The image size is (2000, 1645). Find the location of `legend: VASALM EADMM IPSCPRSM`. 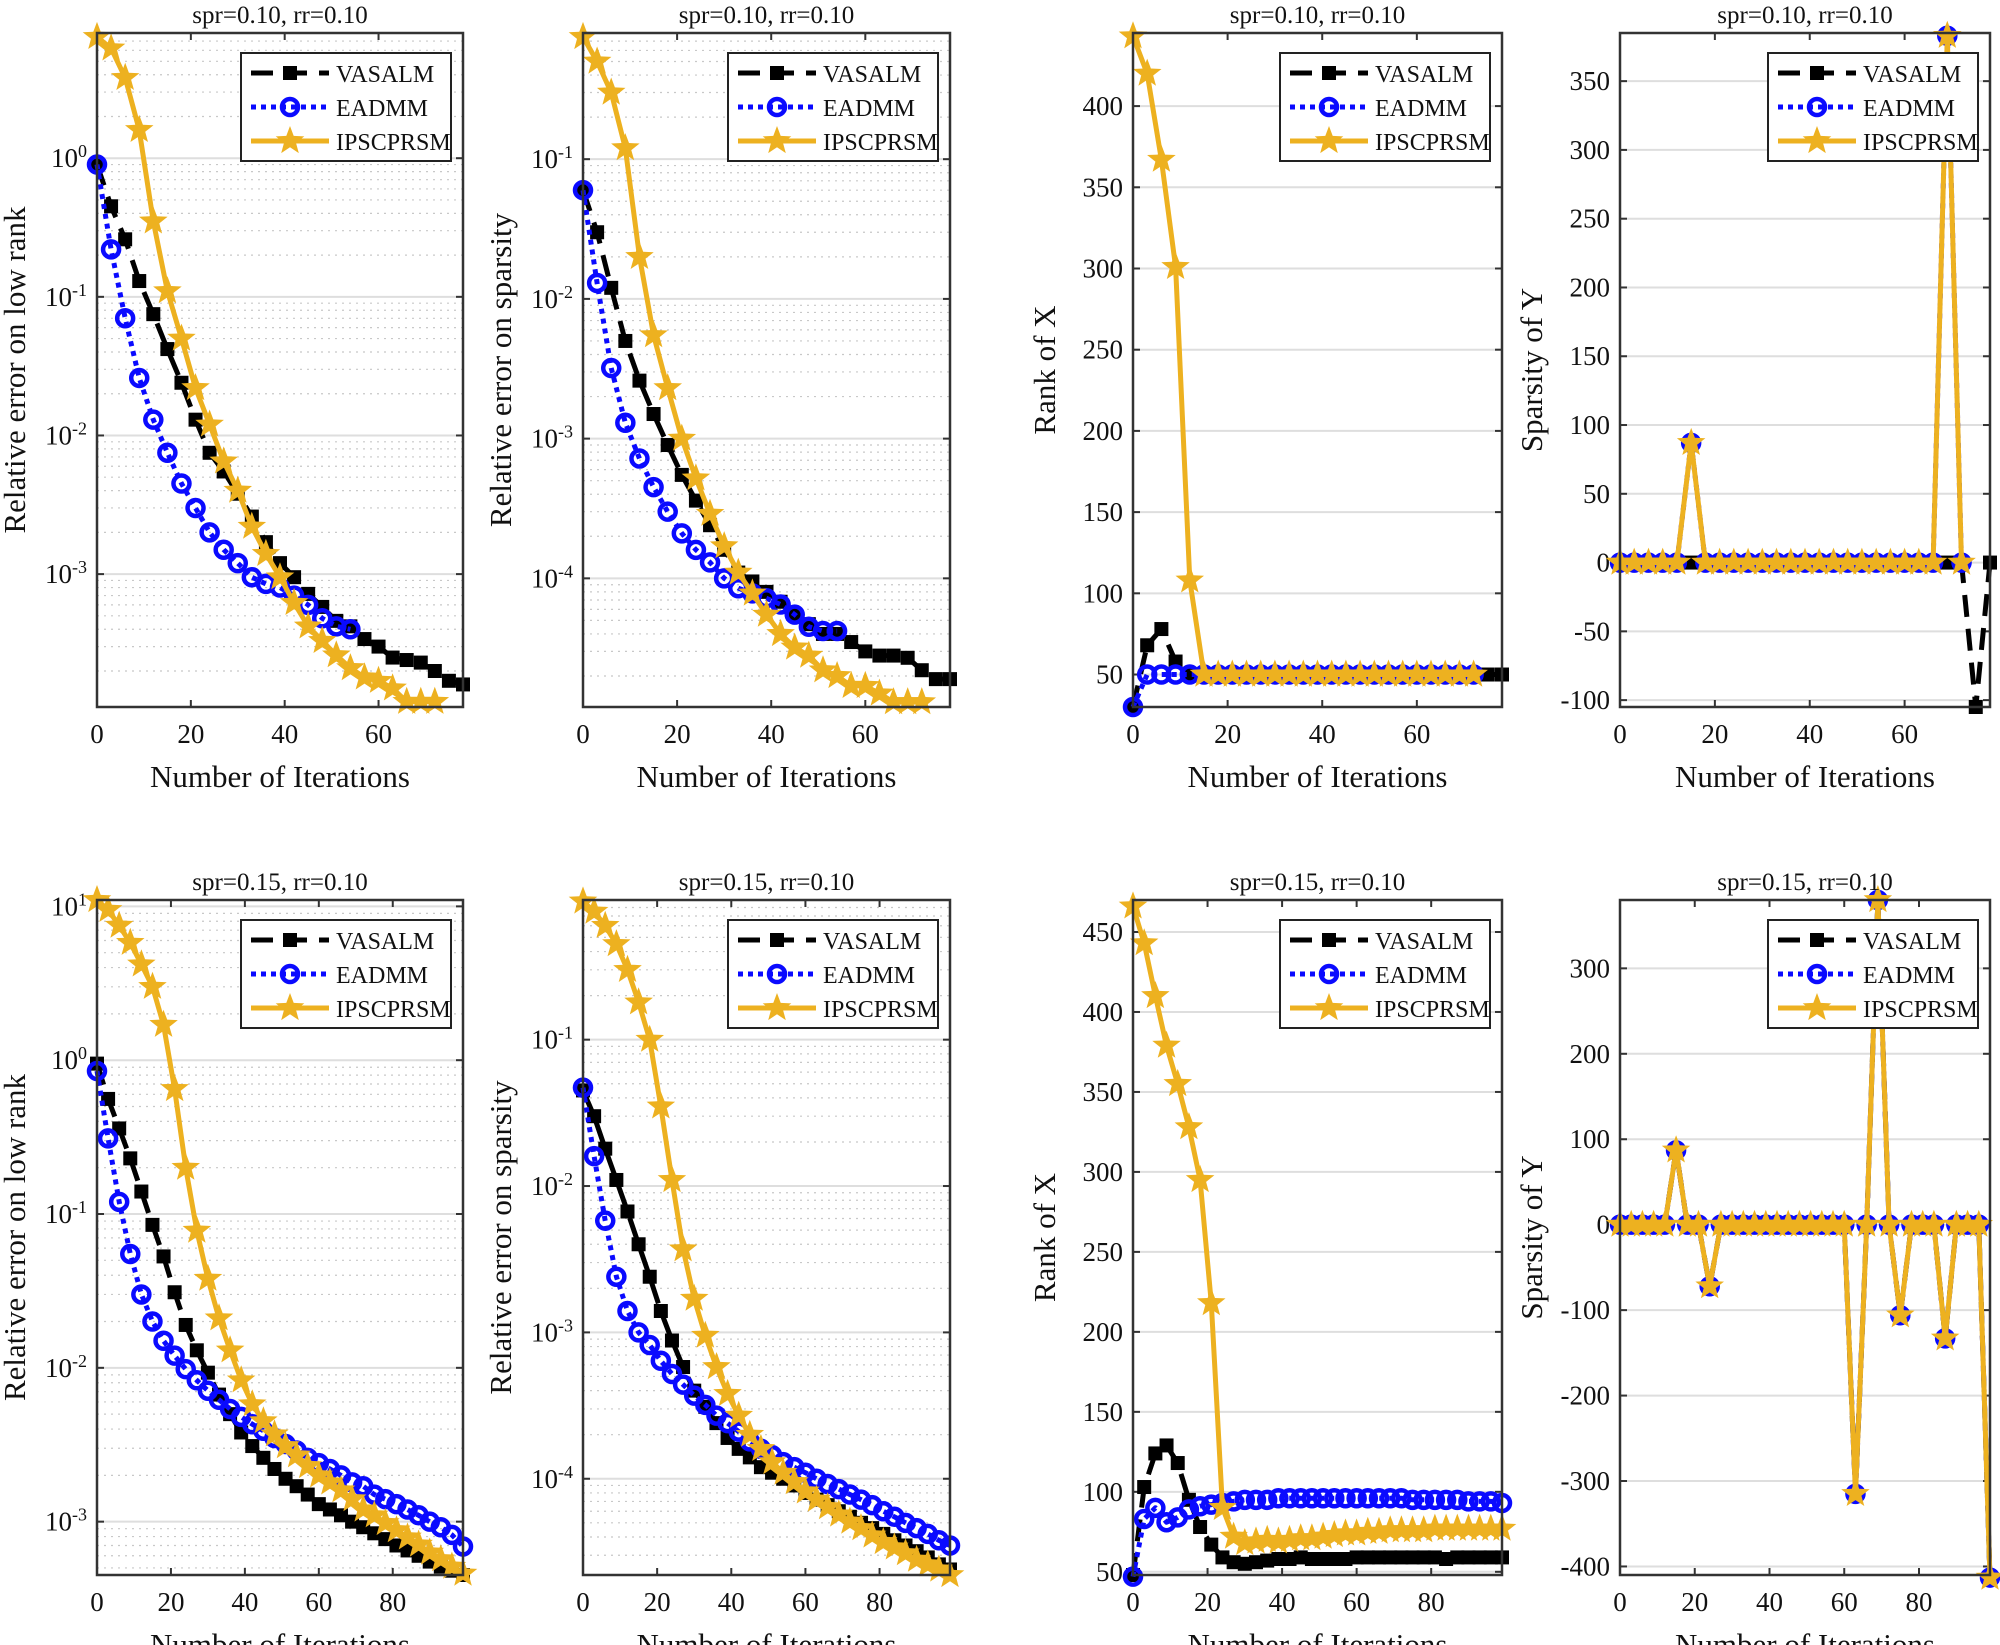

legend: VASALM EADMM IPSCPRSM is located at coordinates (346, 974).